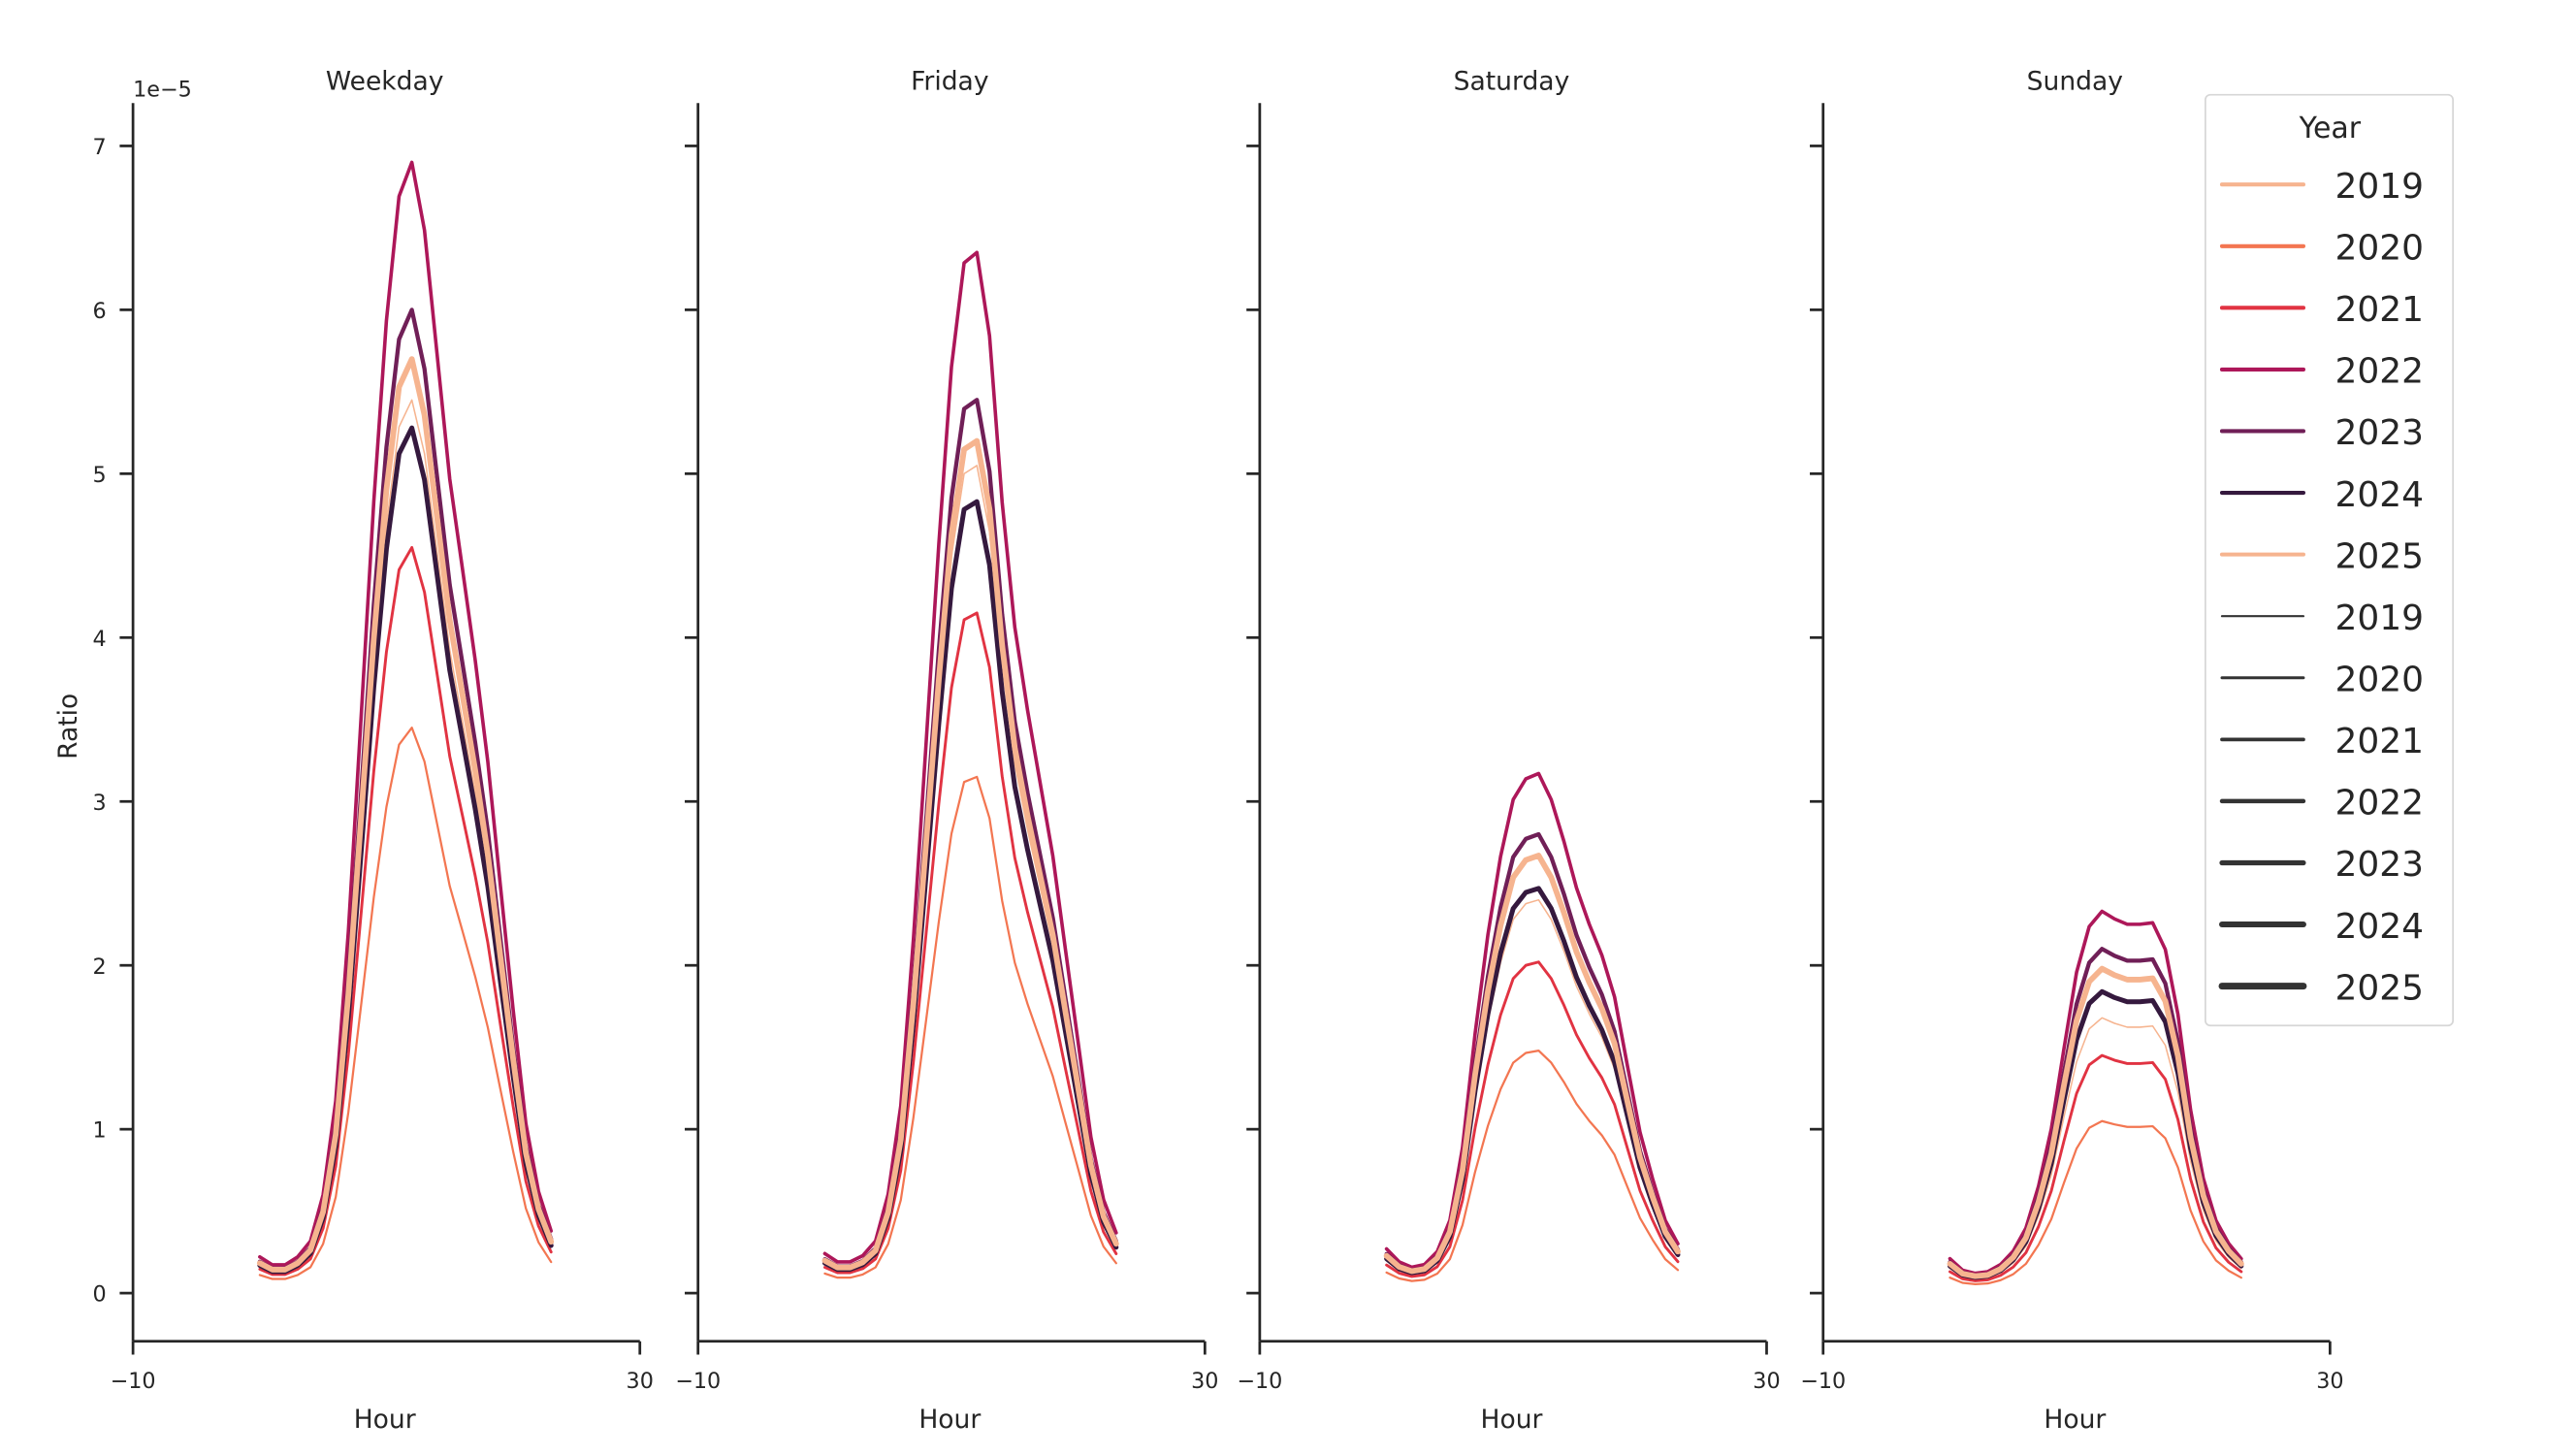  Describe the element at coordinates (100, 803) in the screenshot. I see `y-tick-label: 3` at that location.